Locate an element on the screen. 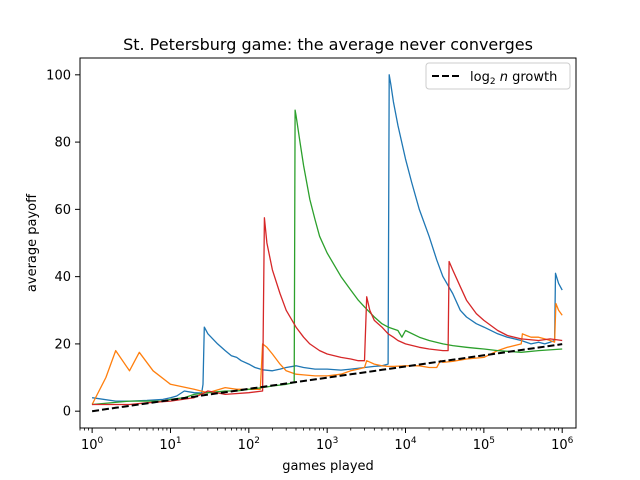 Image resolution: width=640 pixels, height=480 pixels. y-axis-label: average payoff is located at coordinates (32, 242).